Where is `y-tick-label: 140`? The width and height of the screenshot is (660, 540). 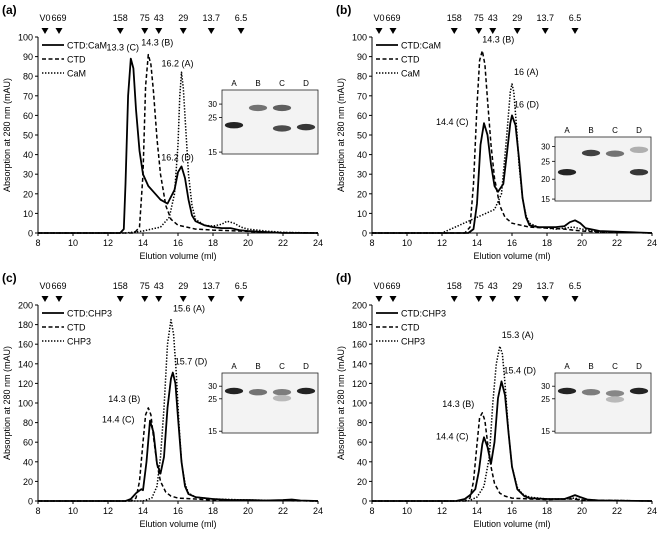
y-tick-label: 140 is located at coordinates (25, 364).